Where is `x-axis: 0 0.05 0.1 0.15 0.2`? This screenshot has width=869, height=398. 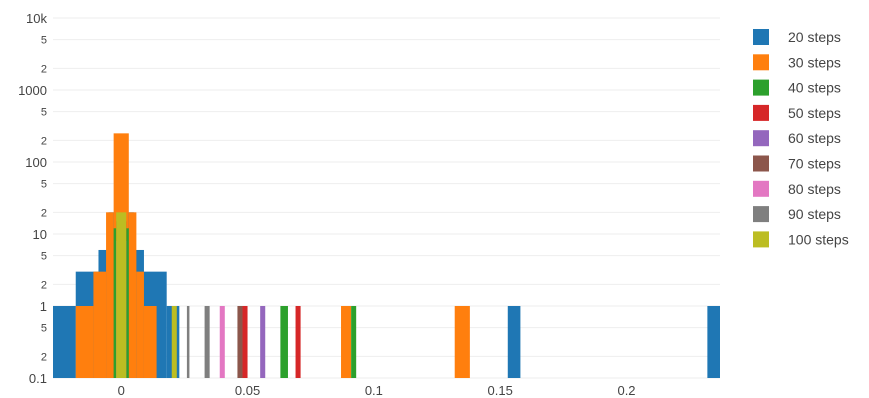
x-axis: 0 0.05 0.1 0.15 0.2 is located at coordinates (377, 390).